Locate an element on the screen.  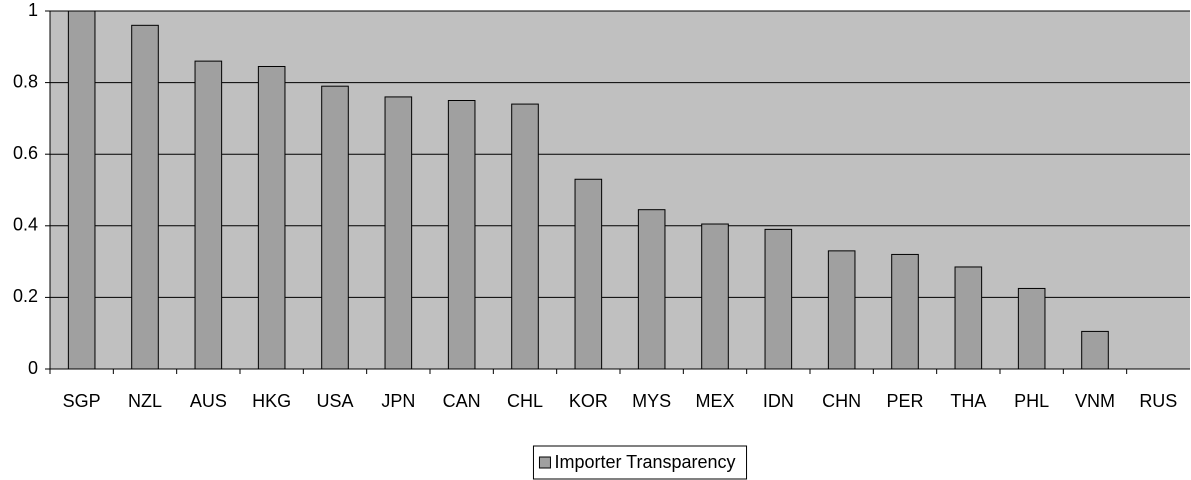
x-tick-label: RUS is located at coordinates (1158, 401).